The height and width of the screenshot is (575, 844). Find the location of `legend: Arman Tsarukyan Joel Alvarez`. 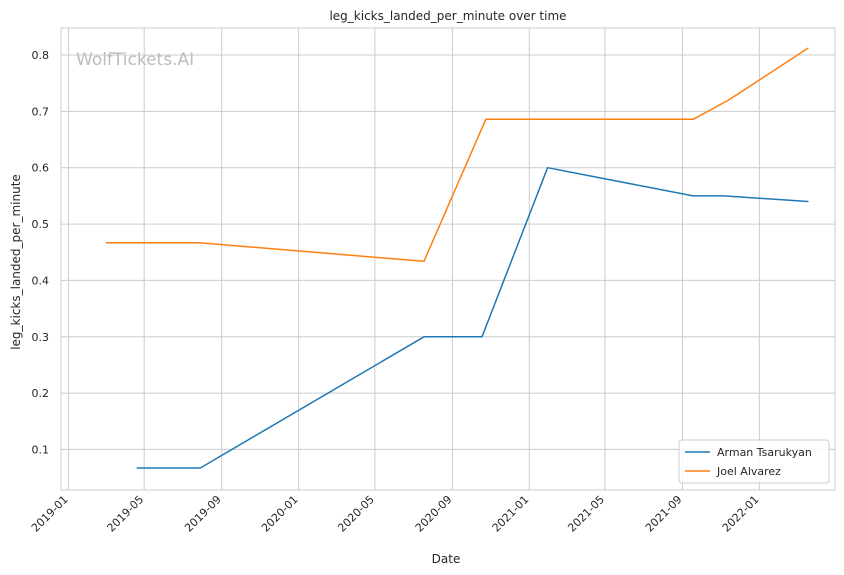

legend: Arman Tsarukyan Joel Alvarez is located at coordinates (754, 461).